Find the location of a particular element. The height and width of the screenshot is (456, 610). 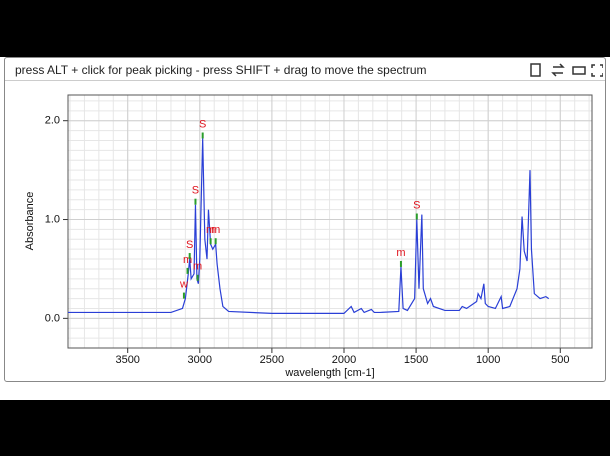

top-bar is located at coordinates (305, 28).